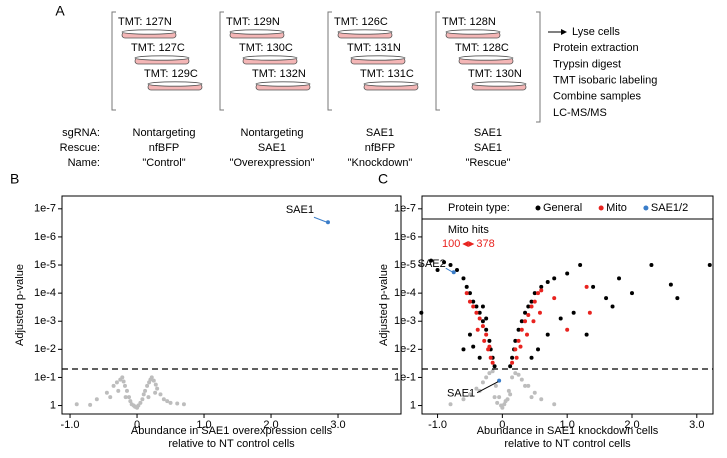 The width and height of the screenshot is (727, 458). I want to click on legend-label: General, so click(562, 208).